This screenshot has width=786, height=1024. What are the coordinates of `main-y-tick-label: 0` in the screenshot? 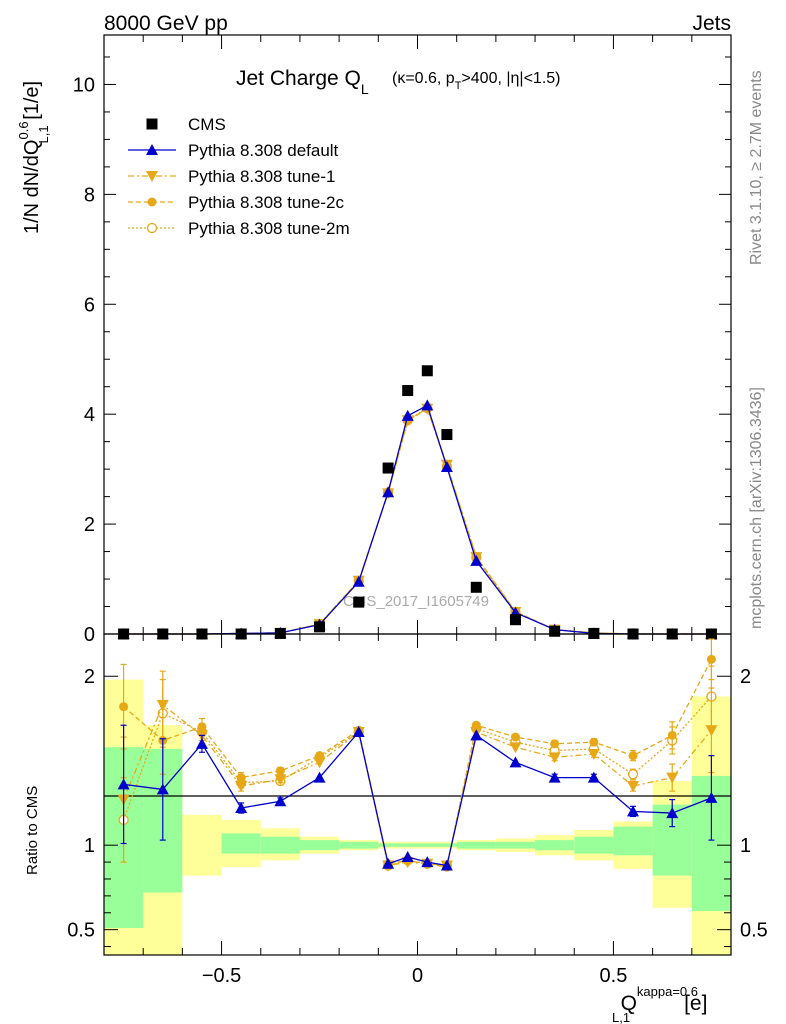 It's located at (89, 635).